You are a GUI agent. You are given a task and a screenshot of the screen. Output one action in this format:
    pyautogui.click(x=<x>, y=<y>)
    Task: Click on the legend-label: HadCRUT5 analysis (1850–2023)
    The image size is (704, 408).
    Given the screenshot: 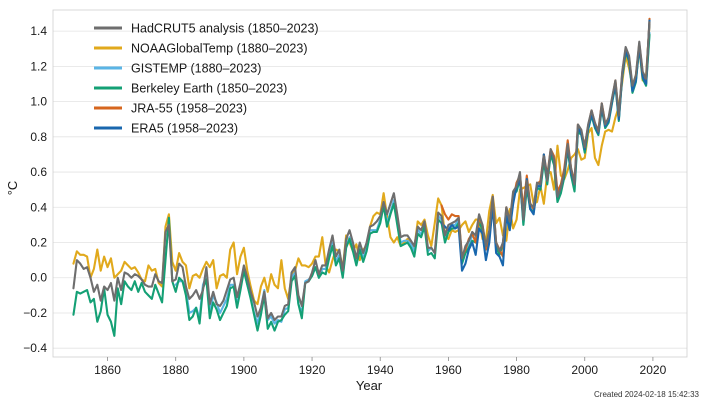 What is the action you would take?
    pyautogui.click(x=225, y=29)
    